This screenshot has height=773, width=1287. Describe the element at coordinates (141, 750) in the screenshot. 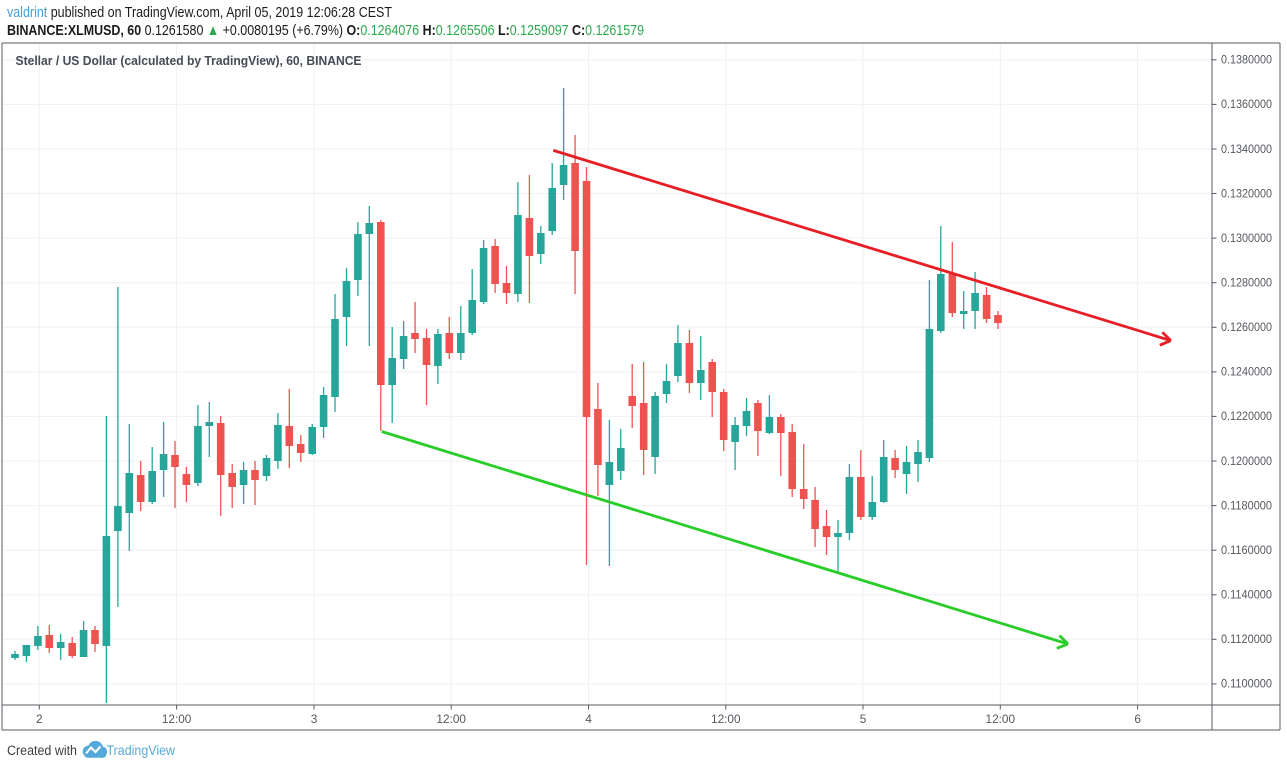

I see `svg-text: TradingView` at that location.